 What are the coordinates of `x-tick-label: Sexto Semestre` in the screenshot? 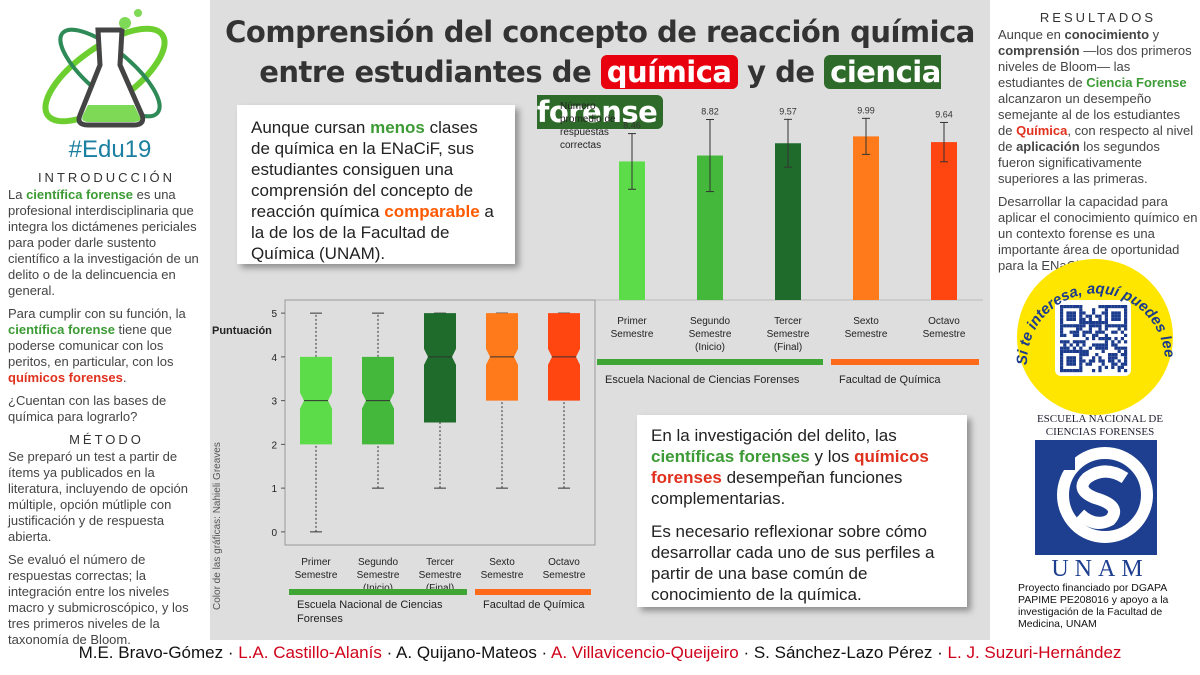 It's located at (866, 328).